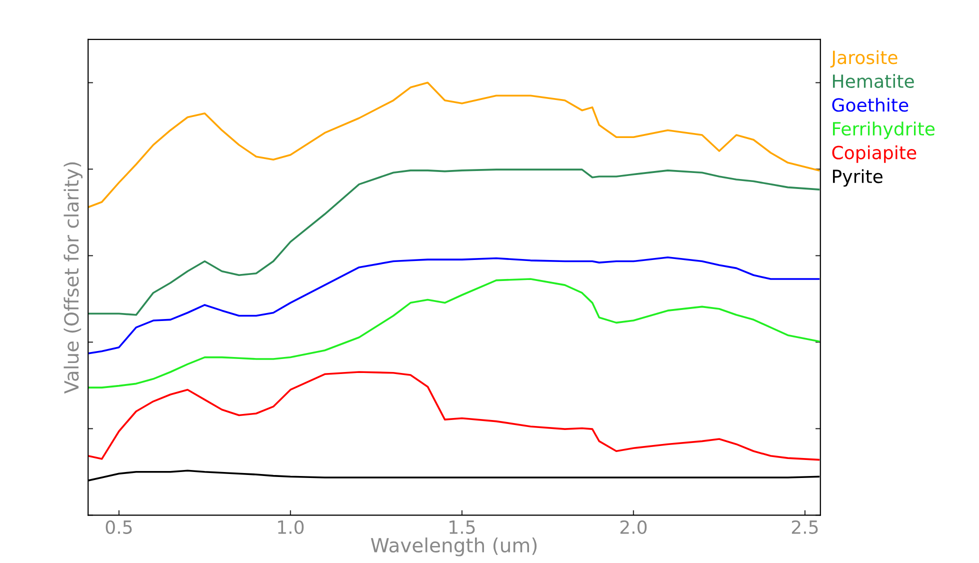  I want to click on x-tick-label: 2.0, so click(633, 527).